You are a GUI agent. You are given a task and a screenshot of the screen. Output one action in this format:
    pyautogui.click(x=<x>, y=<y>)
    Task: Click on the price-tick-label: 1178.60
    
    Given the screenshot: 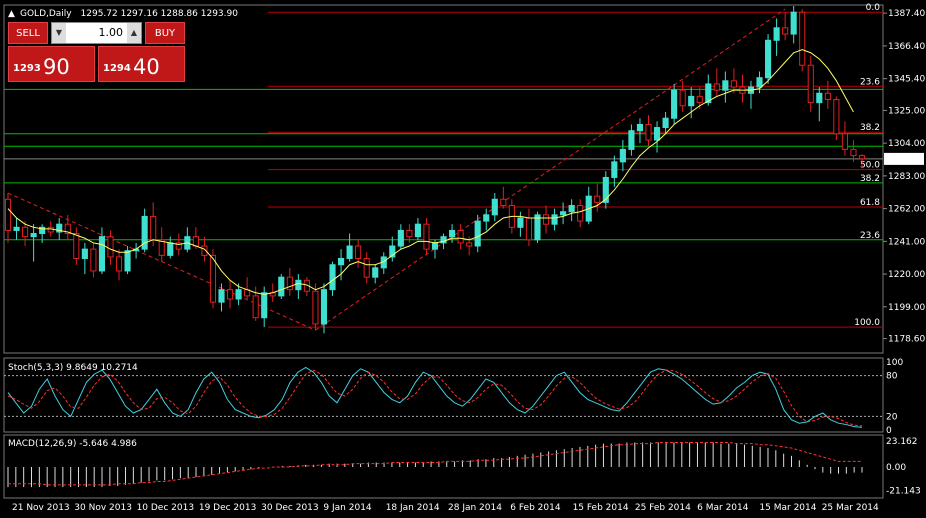 What is the action you would take?
    pyautogui.click(x=906, y=340)
    